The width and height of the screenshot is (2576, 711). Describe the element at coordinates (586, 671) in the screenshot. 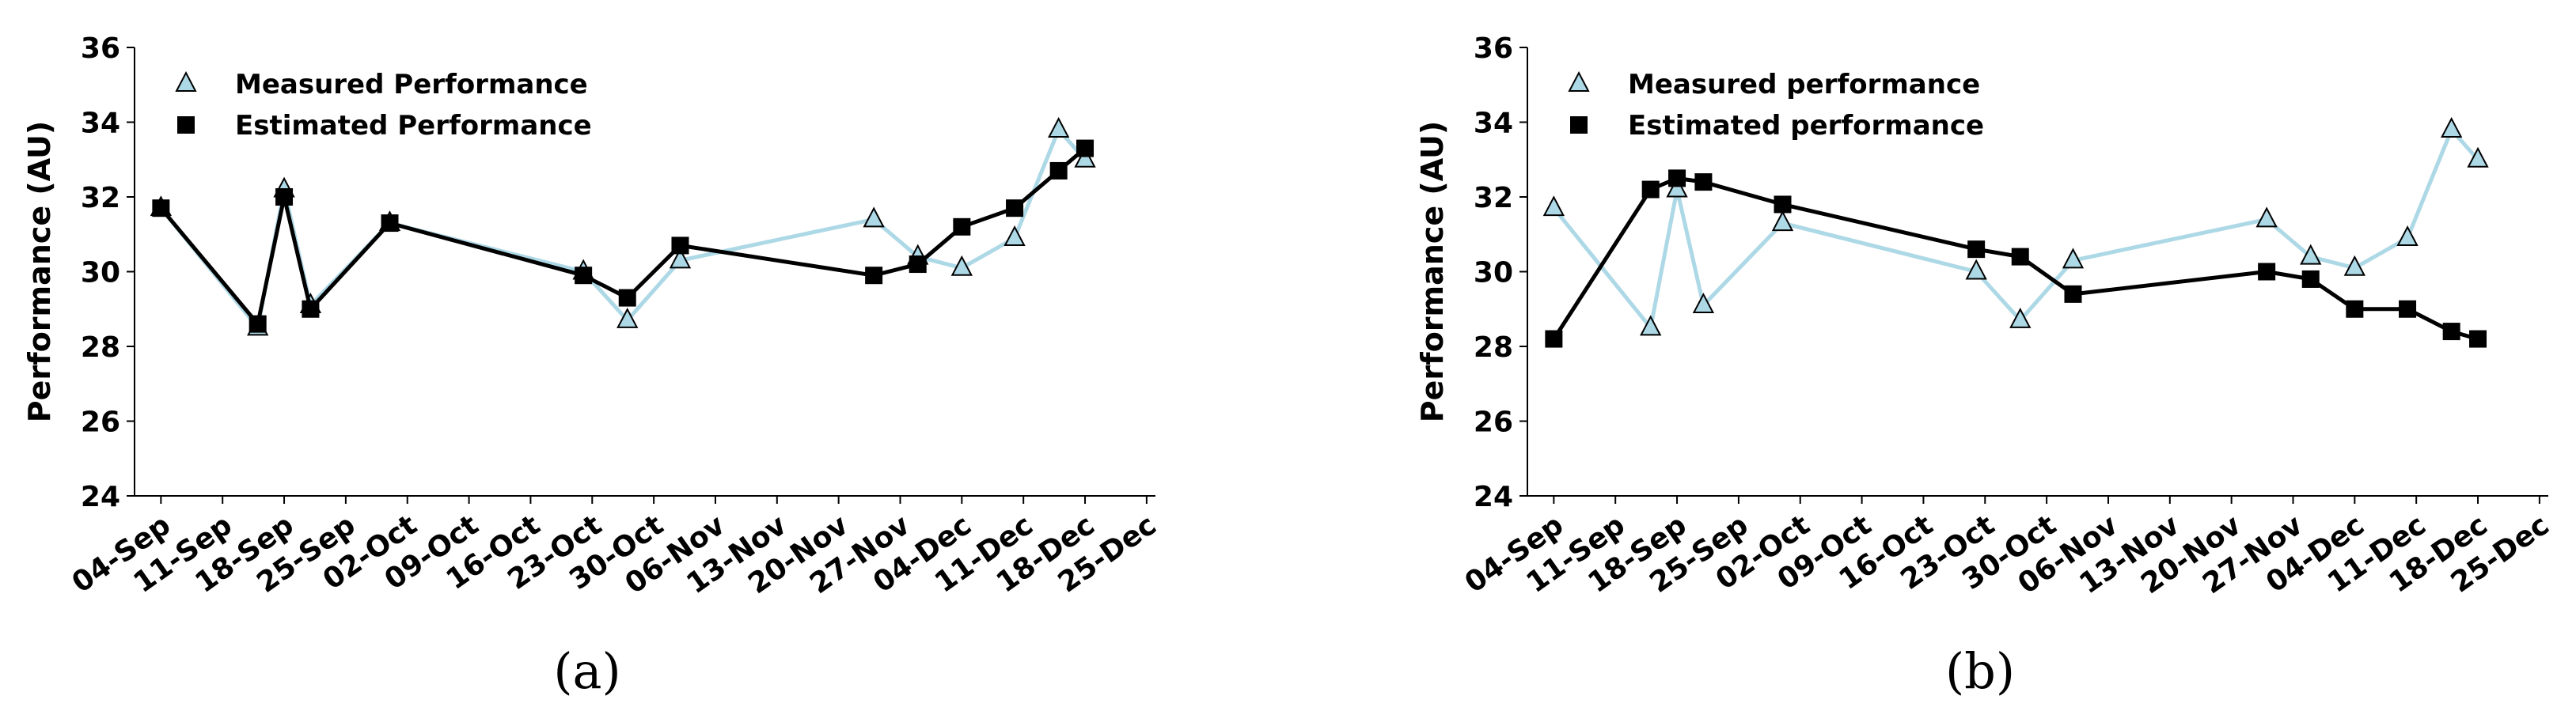

I see `panel-caption: (a)` at that location.